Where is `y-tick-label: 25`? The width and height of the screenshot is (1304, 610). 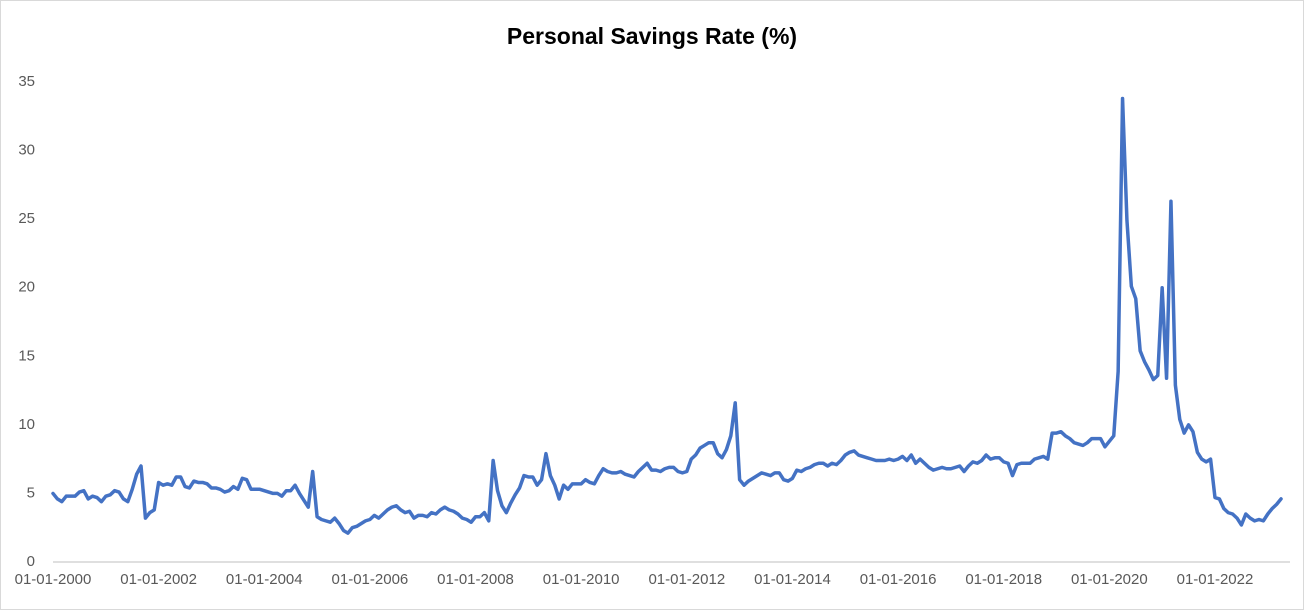
y-tick-label: 25 is located at coordinates (26, 218).